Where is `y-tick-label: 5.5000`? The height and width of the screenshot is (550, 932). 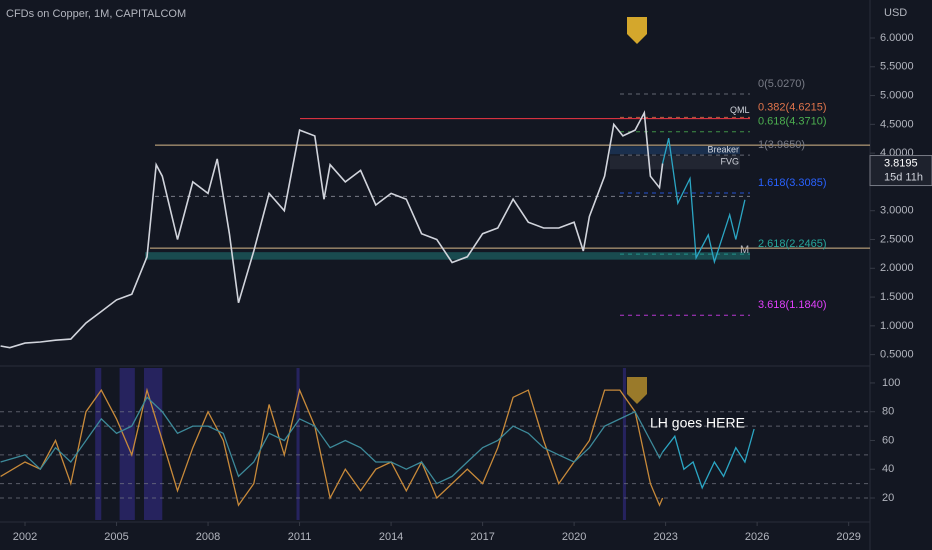
y-tick-label: 5.5000 is located at coordinates (897, 67).